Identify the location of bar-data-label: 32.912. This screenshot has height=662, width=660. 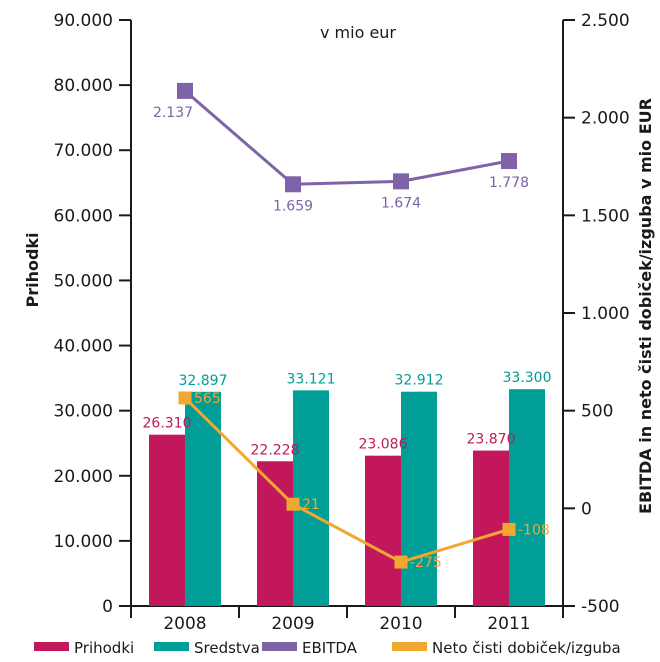
(419, 381).